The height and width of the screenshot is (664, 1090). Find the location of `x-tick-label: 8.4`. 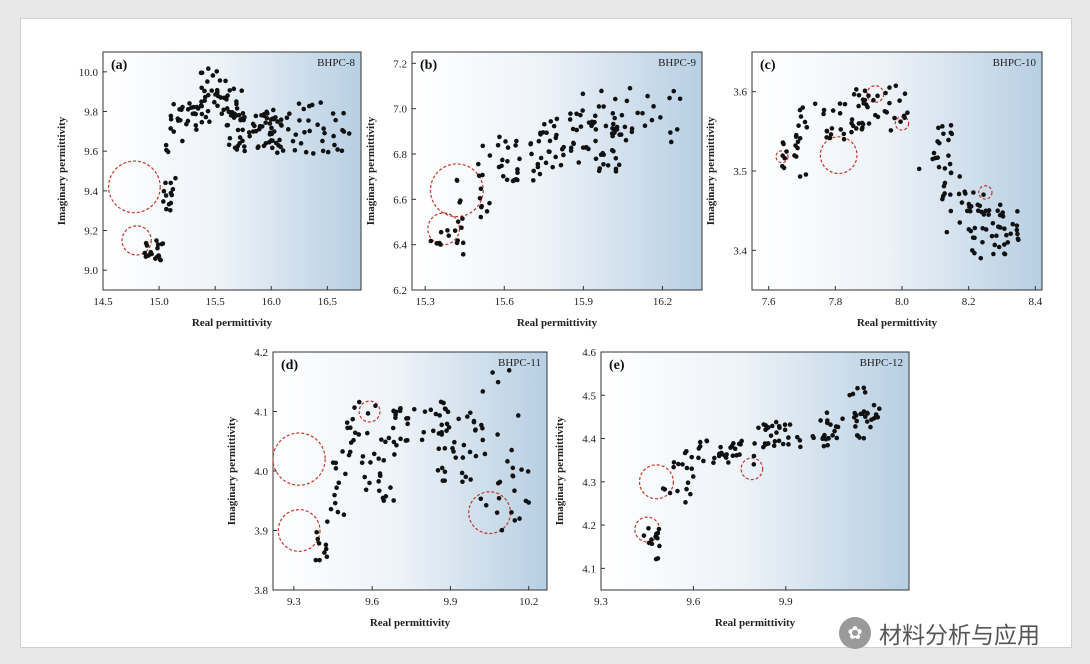

x-tick-label: 8.4 is located at coordinates (1035, 302).